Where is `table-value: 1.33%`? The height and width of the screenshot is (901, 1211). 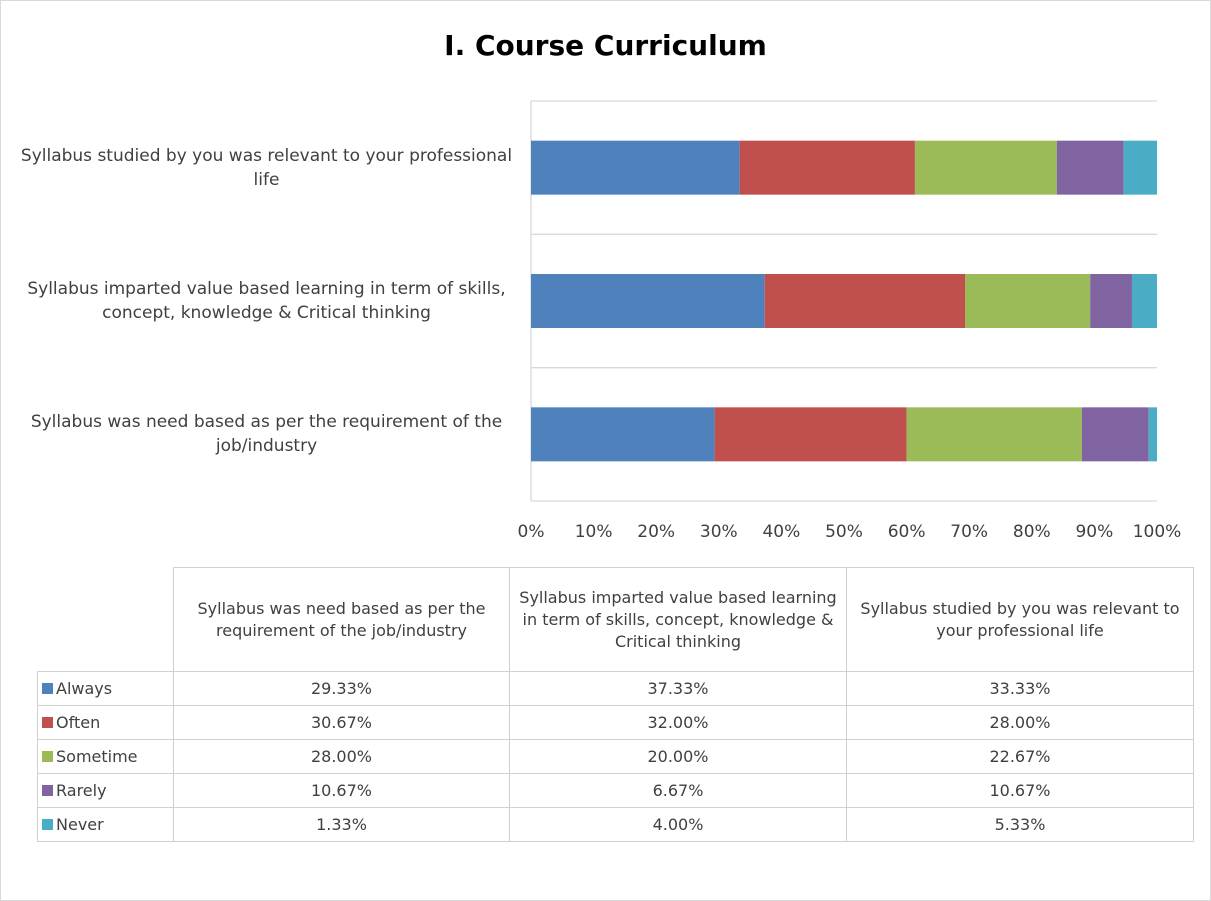 table-value: 1.33% is located at coordinates (341, 824).